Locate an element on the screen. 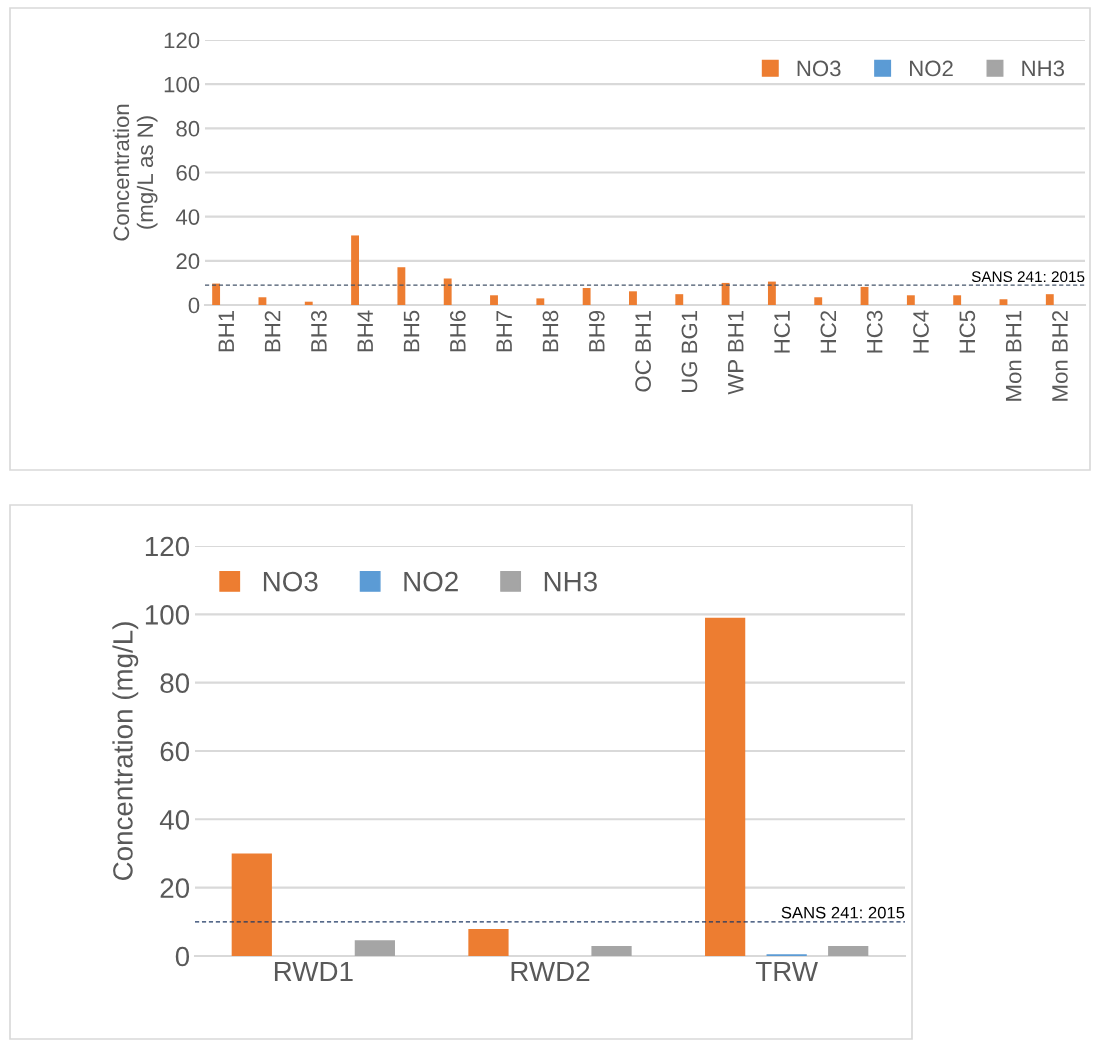  x-tick-label: BH5 is located at coordinates (411, 331).